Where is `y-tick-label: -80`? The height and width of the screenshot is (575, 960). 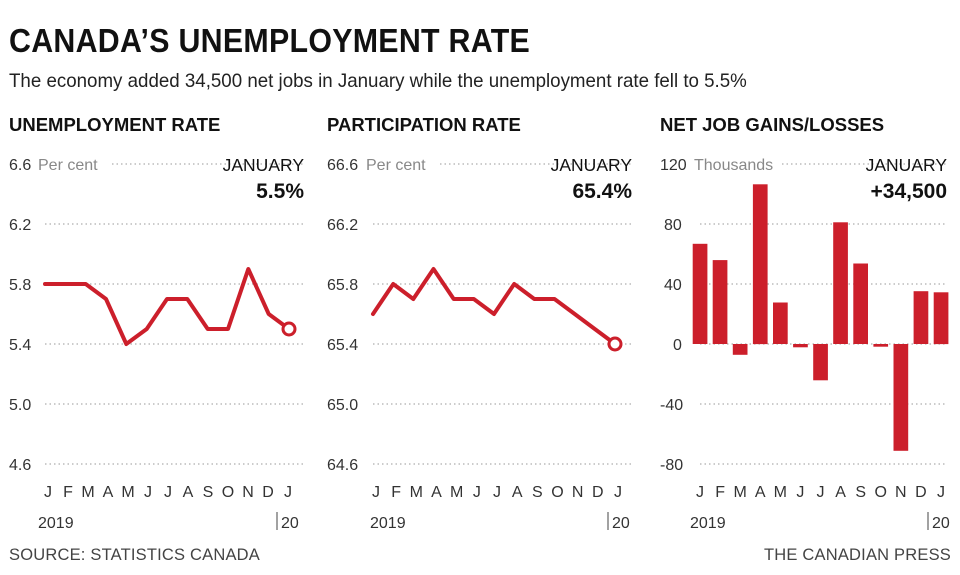 y-tick-label: -80 is located at coordinates (671, 465).